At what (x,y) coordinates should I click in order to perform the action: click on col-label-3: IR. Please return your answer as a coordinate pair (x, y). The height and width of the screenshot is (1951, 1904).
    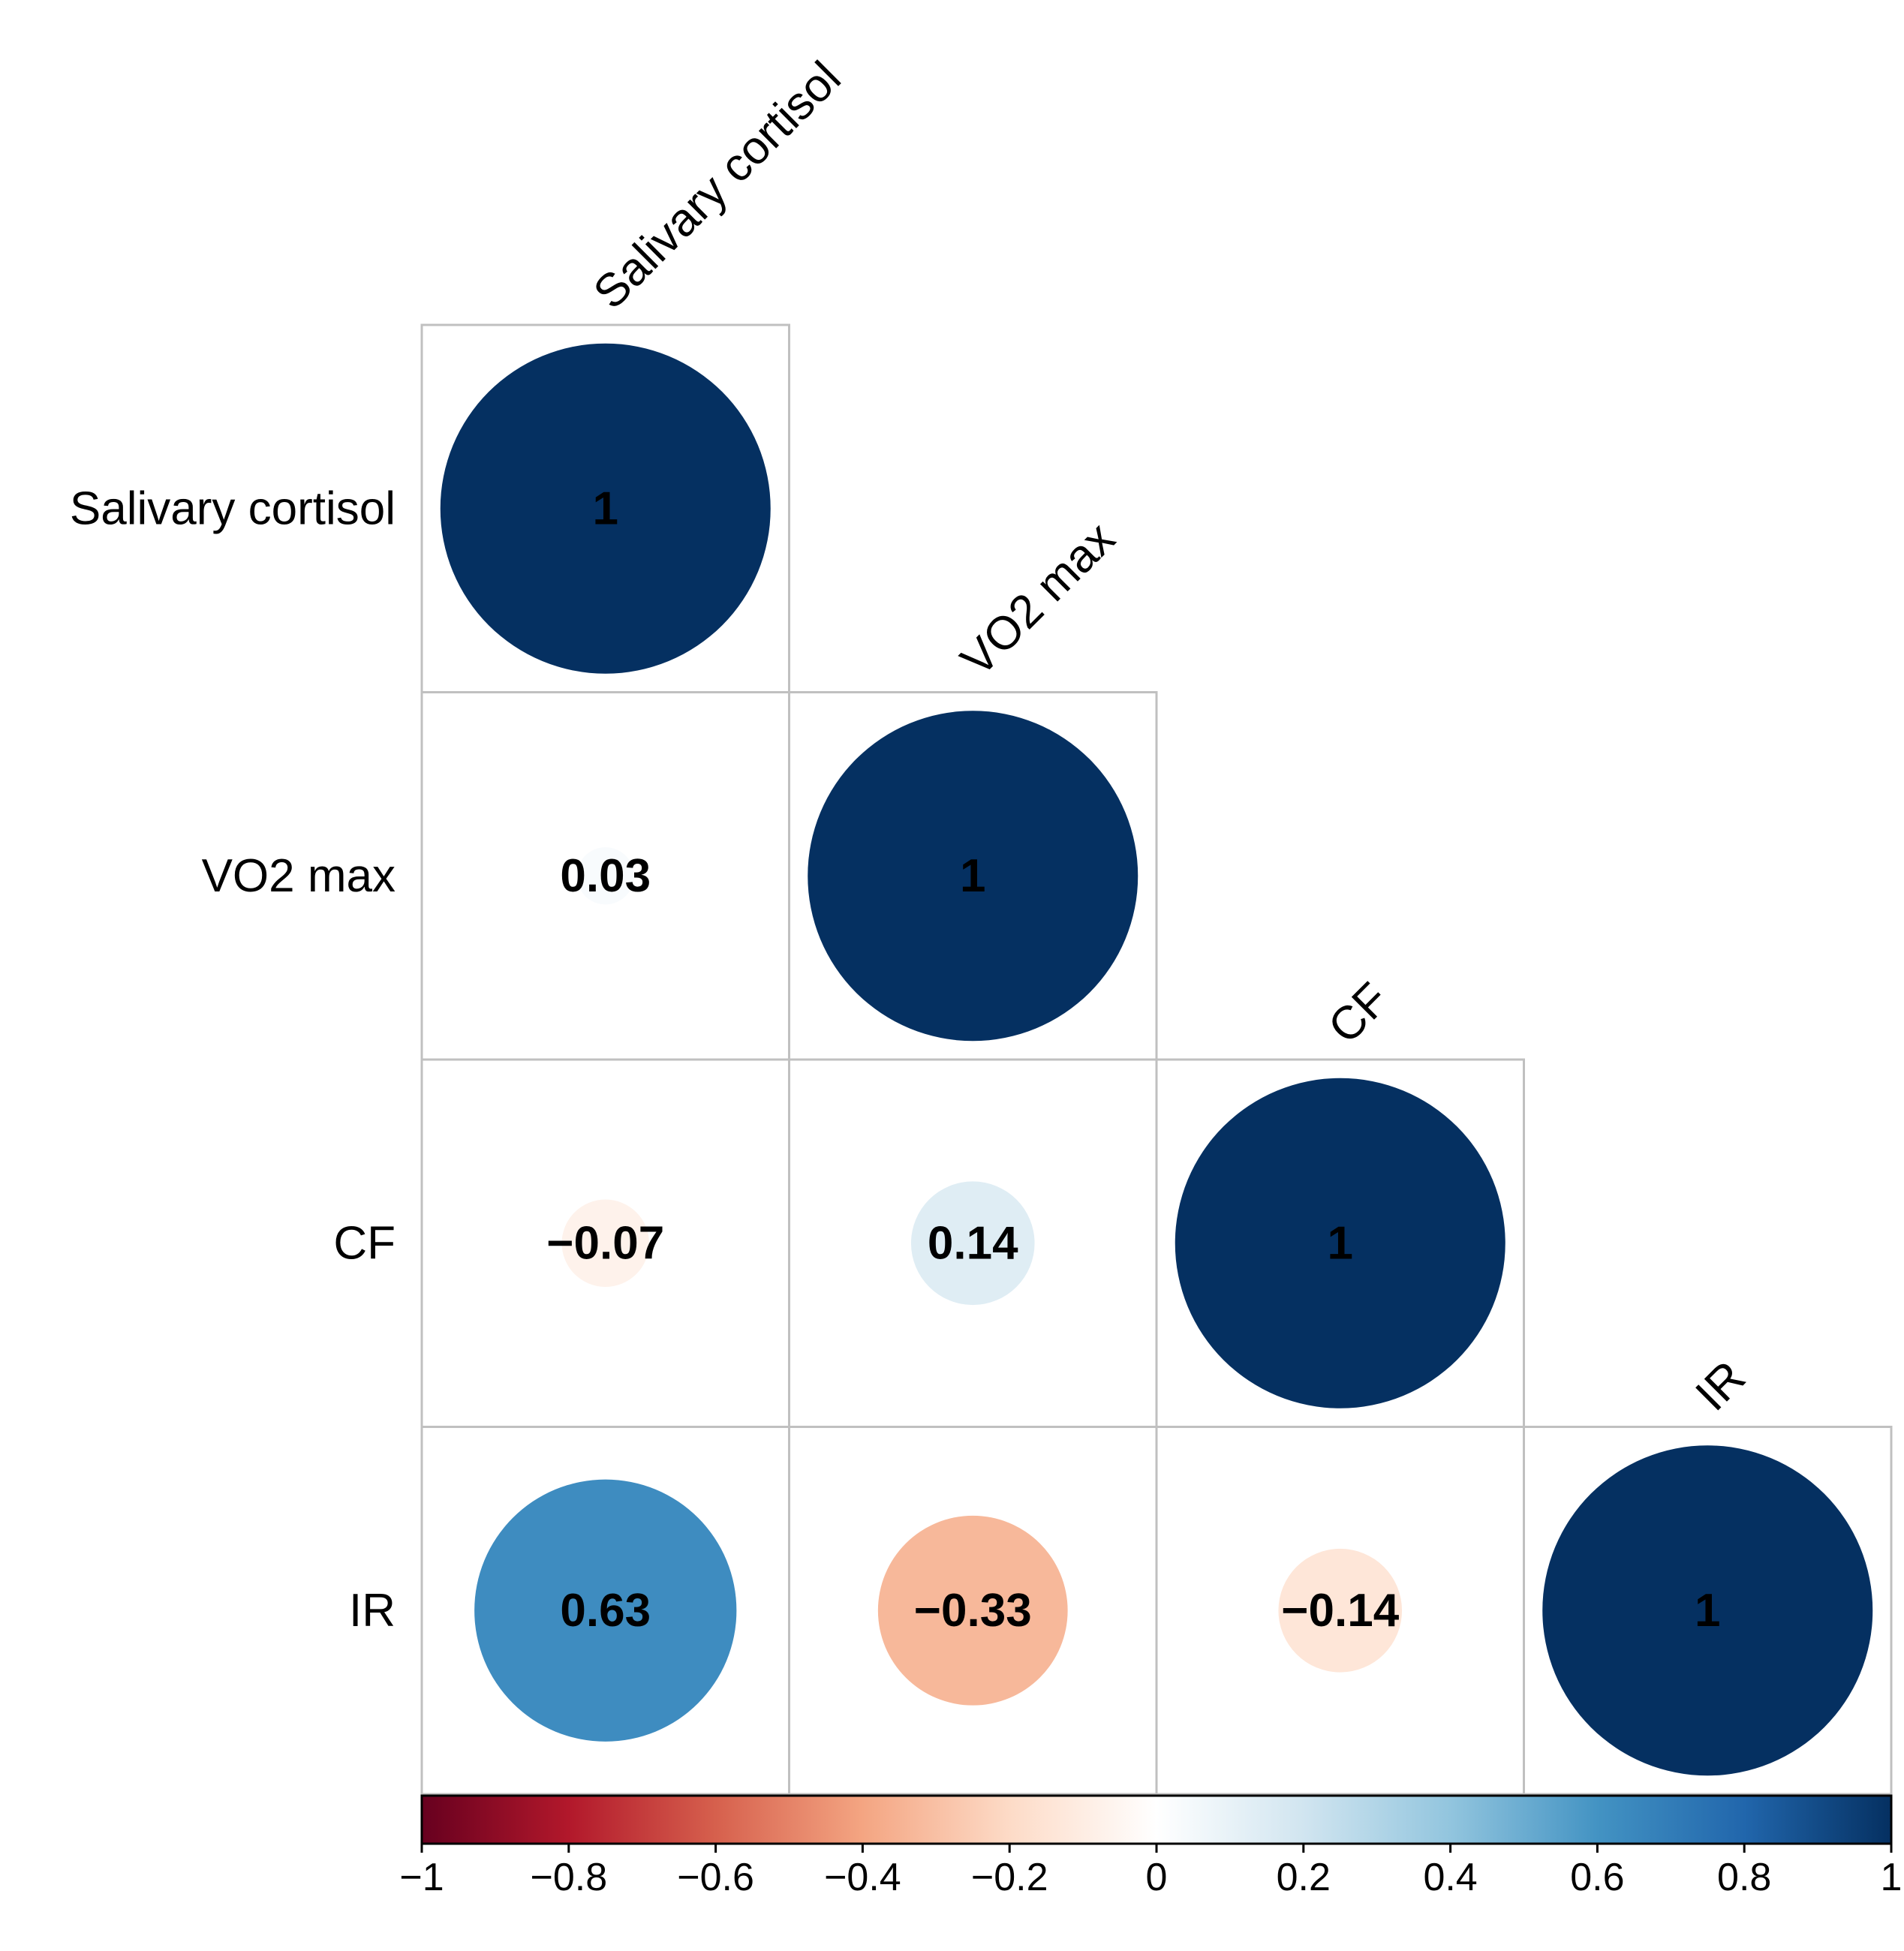
    Looking at the image, I should click on (1720, 1386).